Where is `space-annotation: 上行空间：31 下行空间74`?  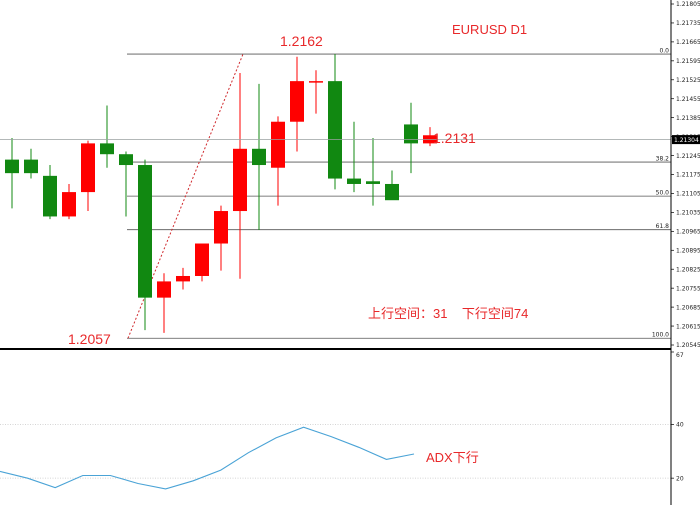 space-annotation: 上行空间：31 下行空间74 is located at coordinates (448, 313).